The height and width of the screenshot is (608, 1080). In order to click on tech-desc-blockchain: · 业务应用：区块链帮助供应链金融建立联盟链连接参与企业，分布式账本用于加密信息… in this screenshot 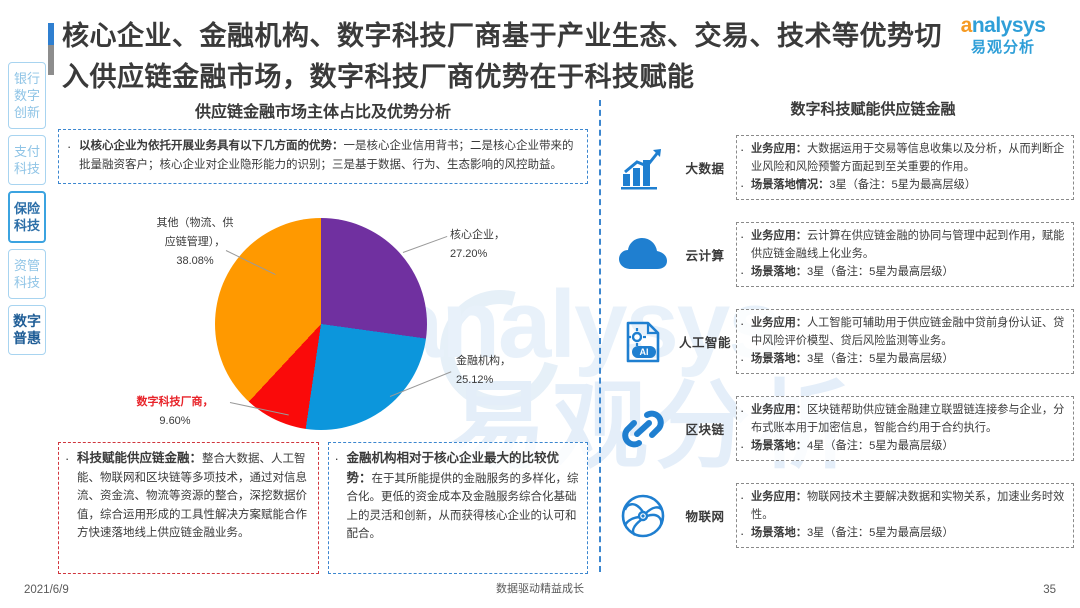, I will do `click(905, 428)`.